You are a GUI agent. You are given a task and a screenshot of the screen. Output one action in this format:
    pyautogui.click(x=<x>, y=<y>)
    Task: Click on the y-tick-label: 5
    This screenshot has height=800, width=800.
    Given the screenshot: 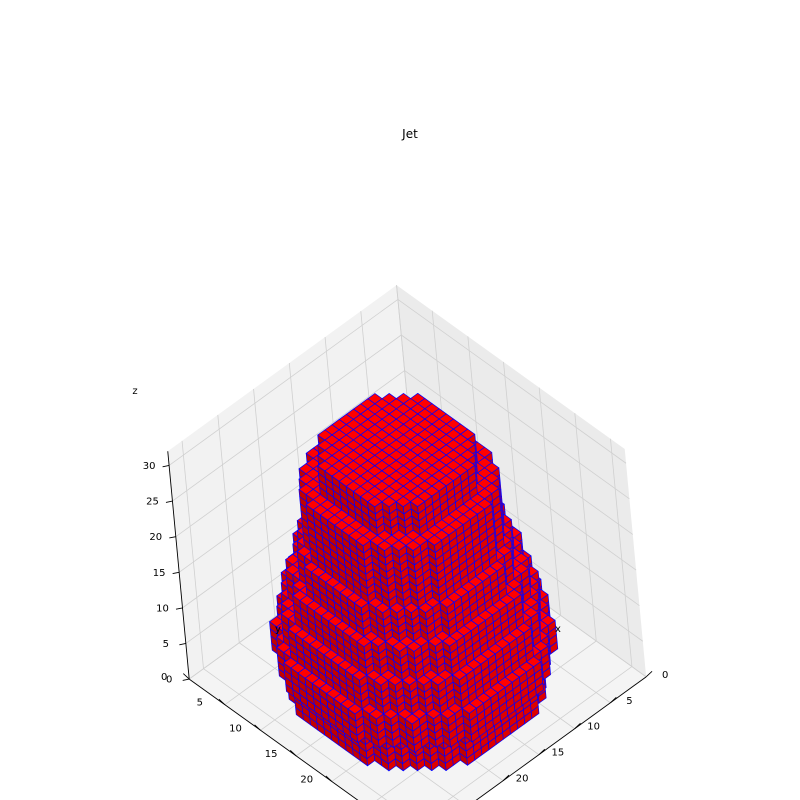 What is the action you would take?
    pyautogui.click(x=200, y=703)
    